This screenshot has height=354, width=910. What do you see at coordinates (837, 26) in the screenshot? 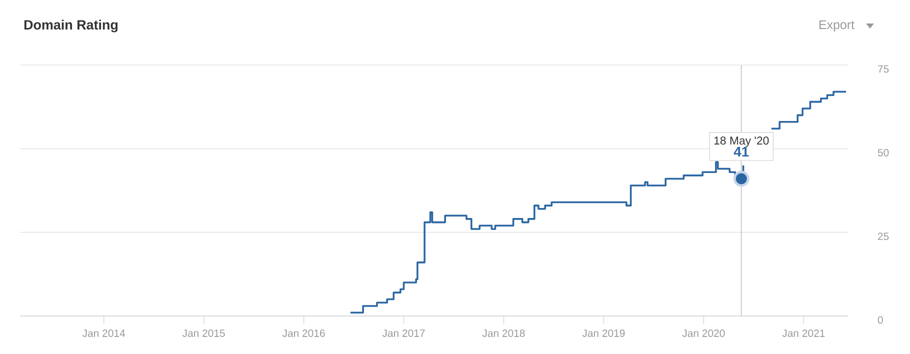
I see `text: Export` at bounding box center [837, 26].